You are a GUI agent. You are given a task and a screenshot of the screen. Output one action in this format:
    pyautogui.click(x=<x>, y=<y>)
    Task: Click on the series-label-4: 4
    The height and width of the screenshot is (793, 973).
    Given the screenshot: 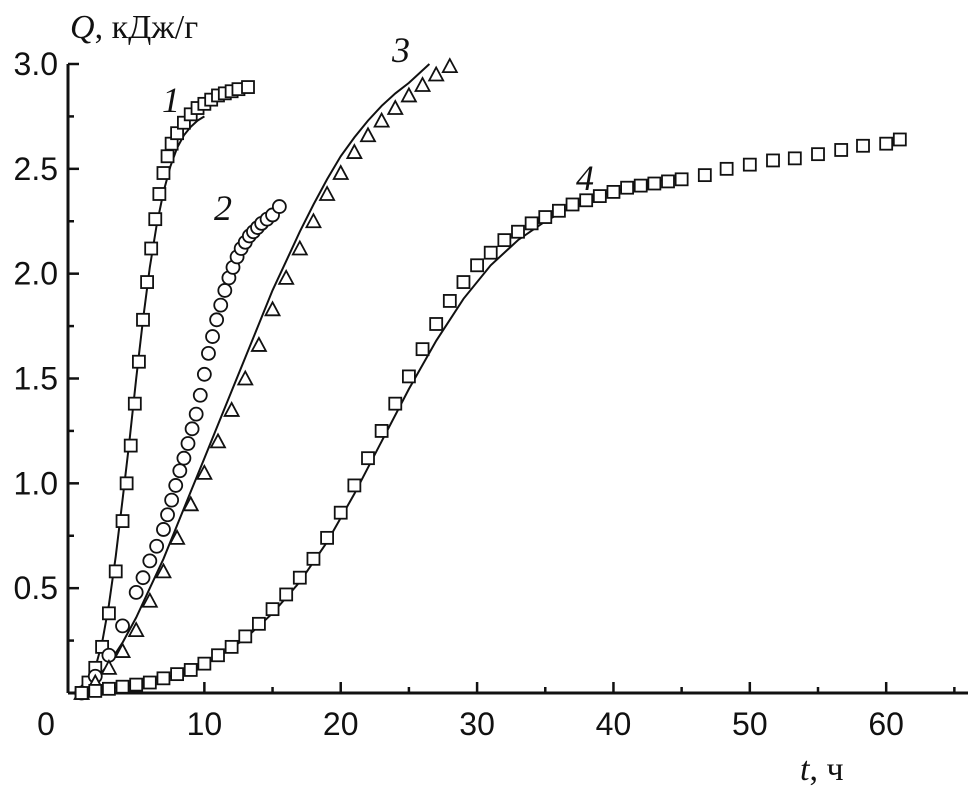 What is the action you would take?
    pyautogui.click(x=585, y=178)
    